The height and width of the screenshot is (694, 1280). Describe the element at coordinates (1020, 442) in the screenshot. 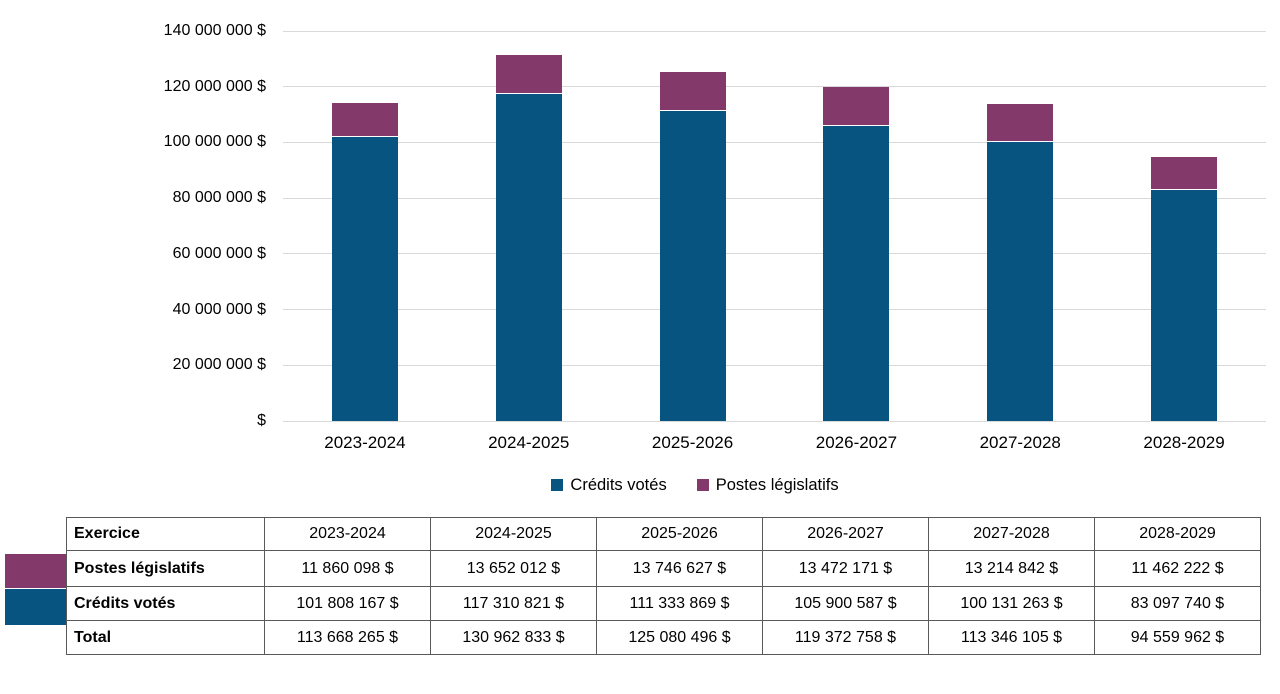

I see `x-tick-label: 2027-2028` at that location.